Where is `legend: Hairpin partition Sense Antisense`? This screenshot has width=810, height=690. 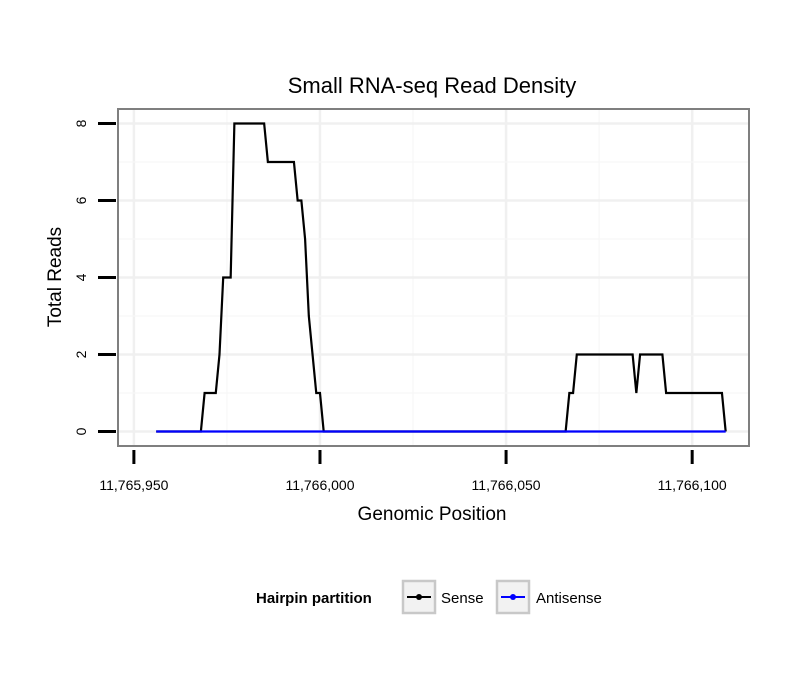
legend: Hairpin partition Sense Antisense is located at coordinates (429, 597).